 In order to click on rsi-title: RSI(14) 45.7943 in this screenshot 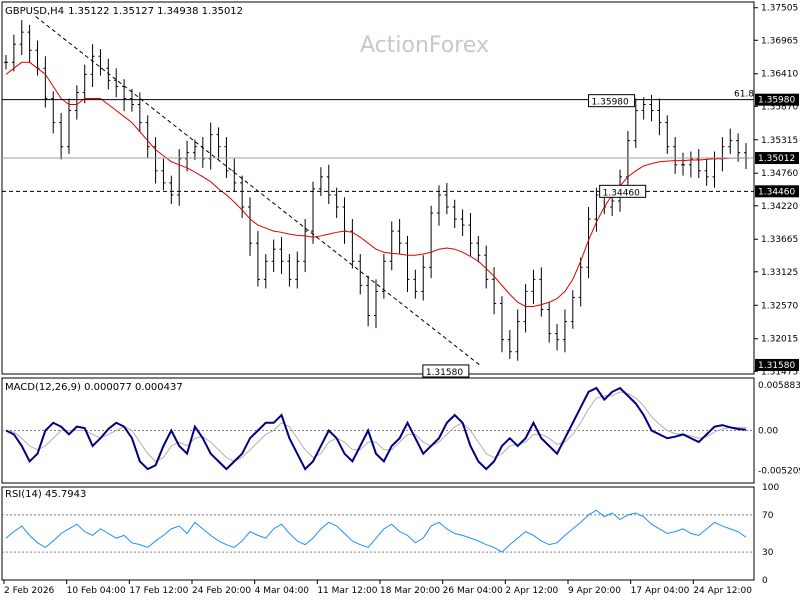, I will do `click(45, 494)`.